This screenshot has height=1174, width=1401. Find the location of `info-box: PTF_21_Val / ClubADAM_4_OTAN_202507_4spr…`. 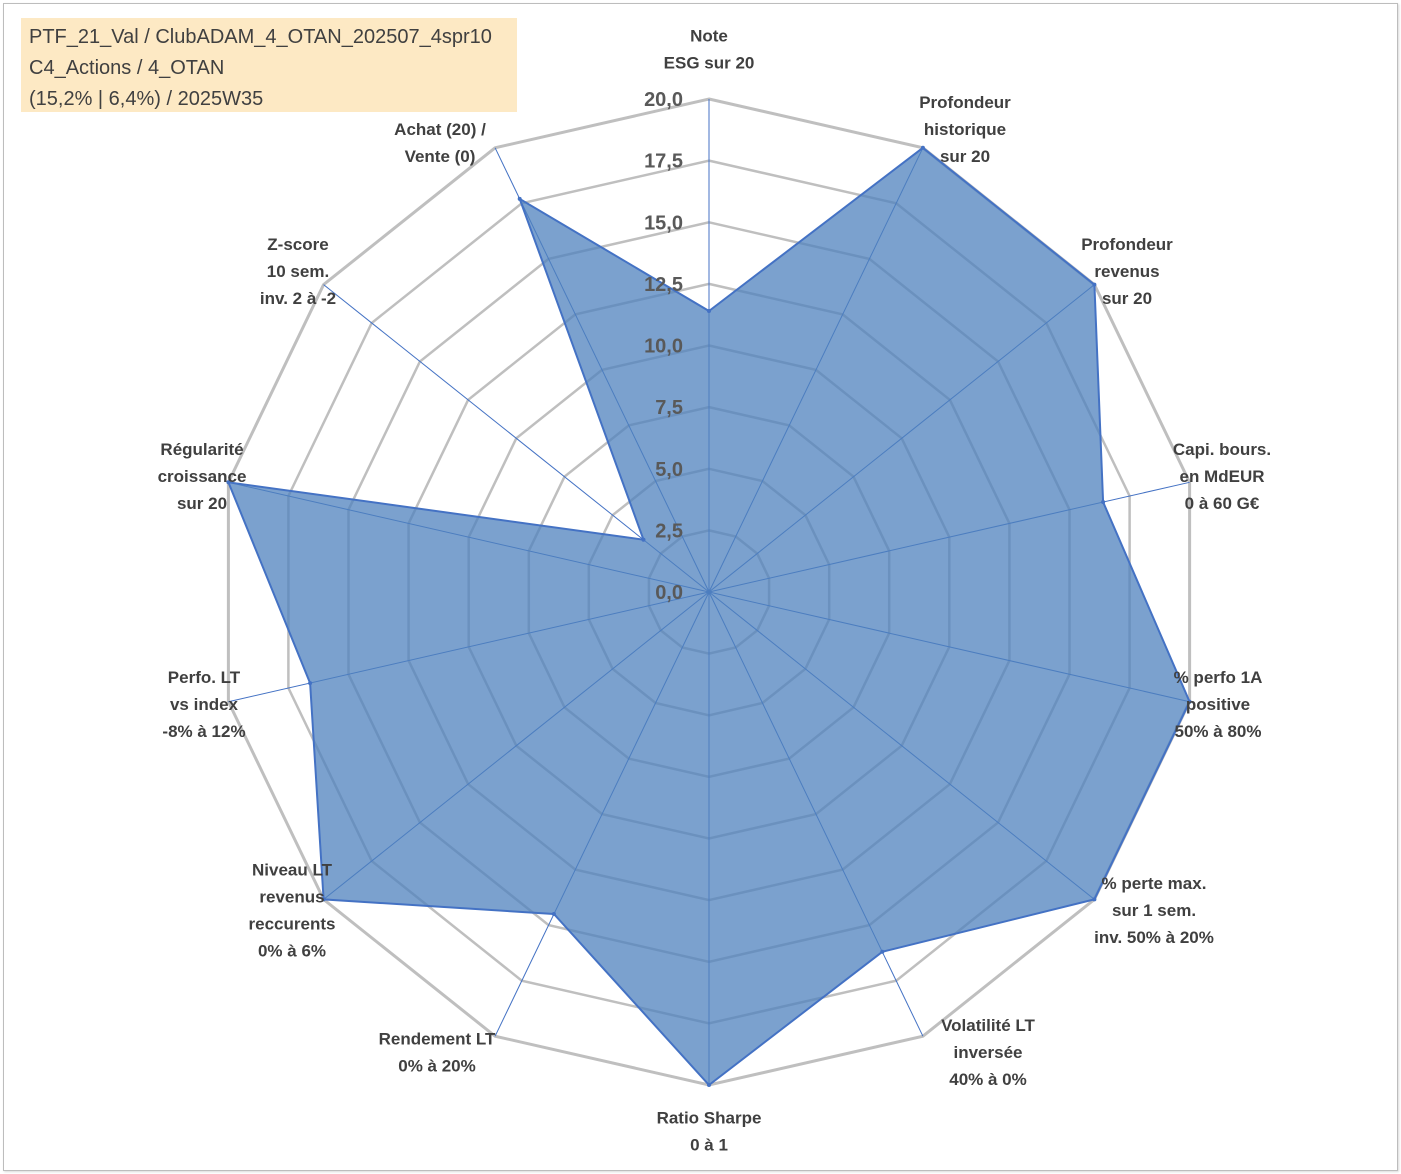

info-box: PTF_21_Val / ClubADAM_4_OTAN_202507_4spr… is located at coordinates (269, 65).